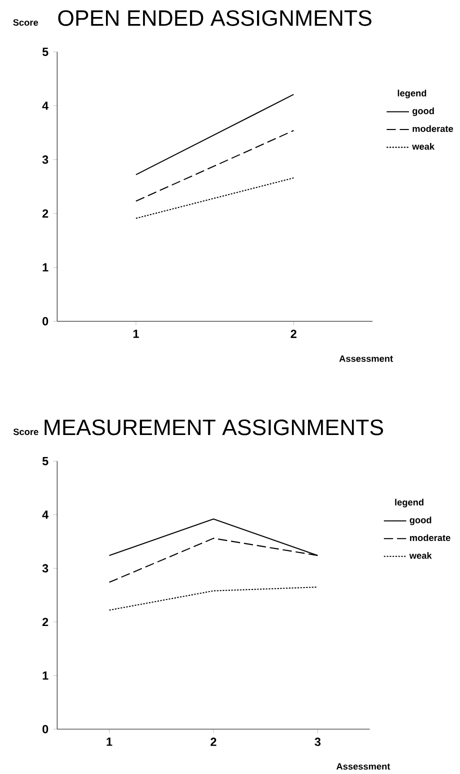 Image resolution: width=460 pixels, height=774 pixels. What do you see at coordinates (317, 742) in the screenshot?
I see `x-tick-label: 3` at bounding box center [317, 742].